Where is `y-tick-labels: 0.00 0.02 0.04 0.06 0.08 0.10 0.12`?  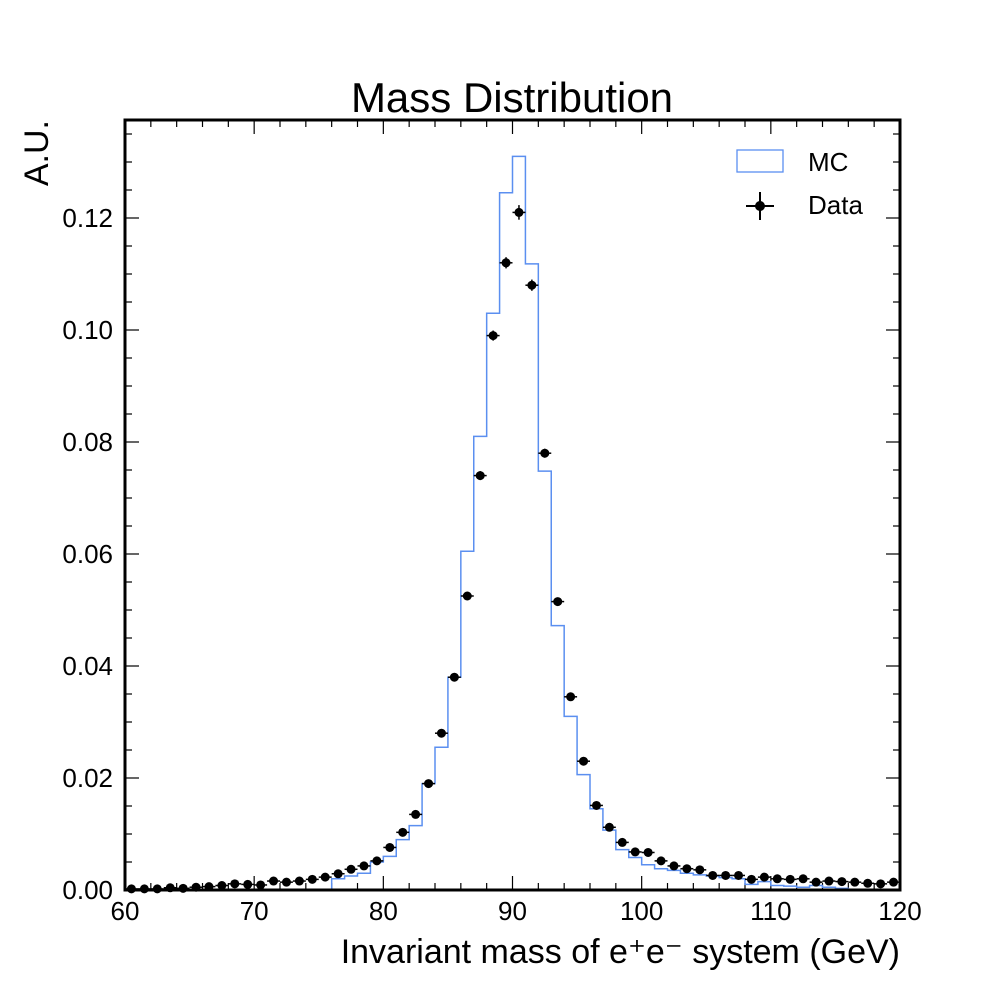 y-tick-labels: 0.00 0.02 0.04 0.06 0.08 0.10 0.12 is located at coordinates (87, 554).